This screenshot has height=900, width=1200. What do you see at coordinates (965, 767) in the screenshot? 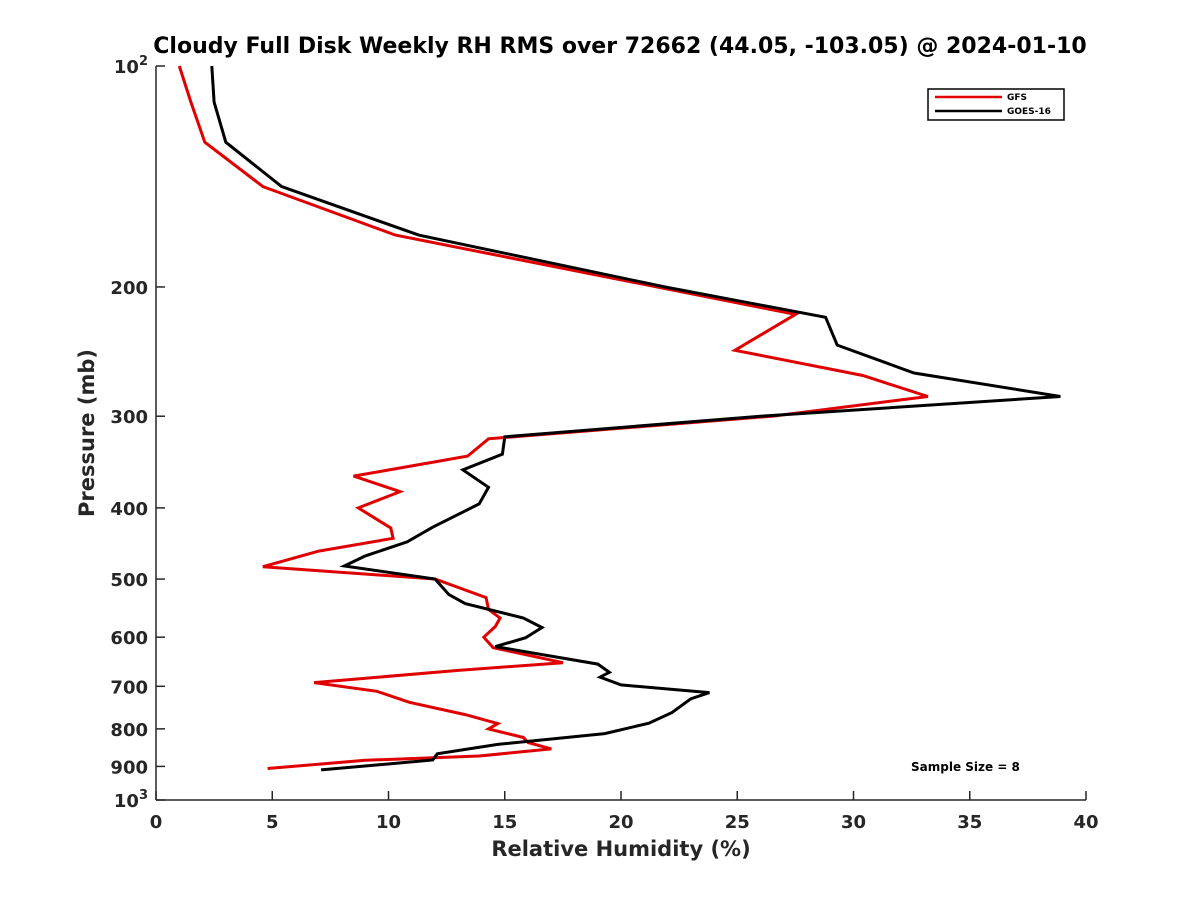
I see `sample-size-annotation: Sample Size = 8` at bounding box center [965, 767].